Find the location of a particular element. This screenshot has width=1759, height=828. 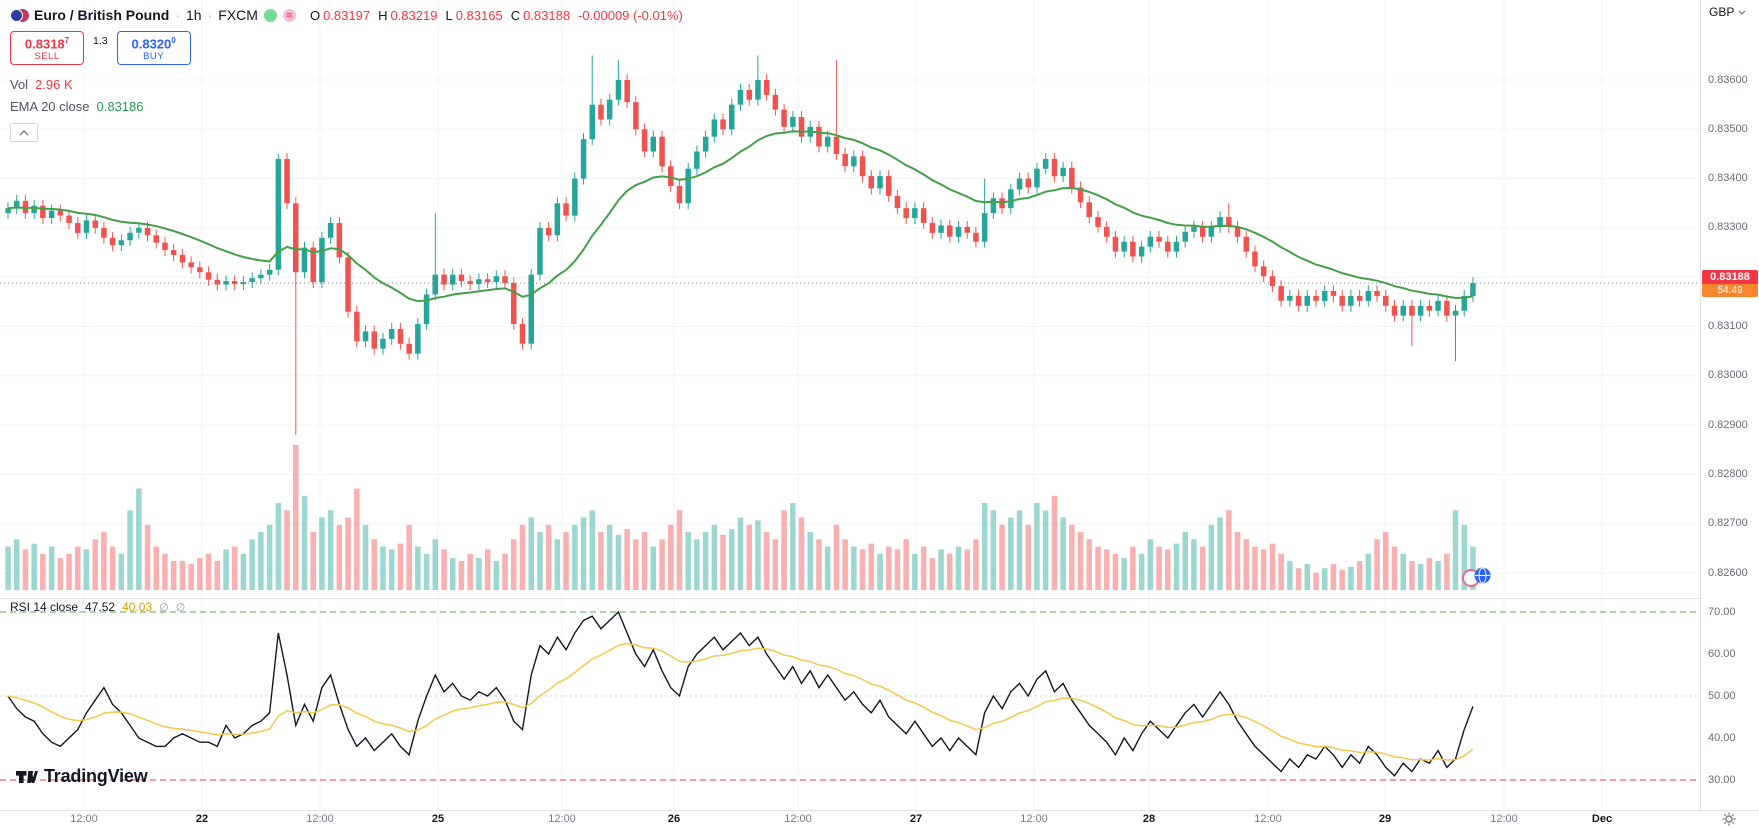

open-value: 0.83197 is located at coordinates (347, 15).